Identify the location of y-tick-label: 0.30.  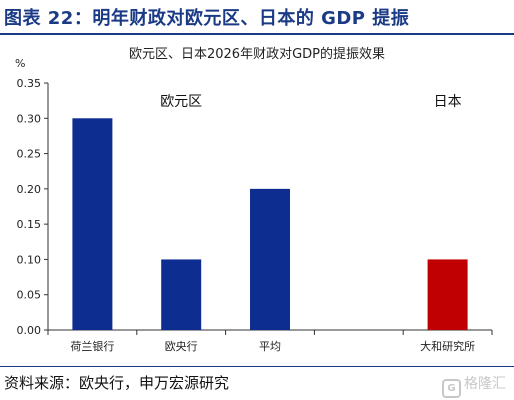
(29, 118).